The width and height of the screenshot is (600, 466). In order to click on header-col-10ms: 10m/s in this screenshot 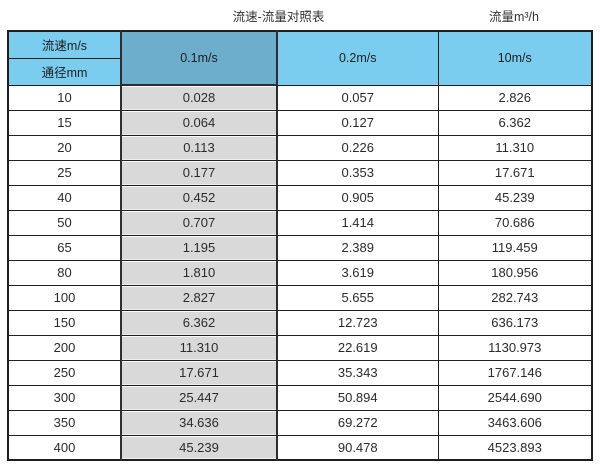, I will do `click(515, 58)`.